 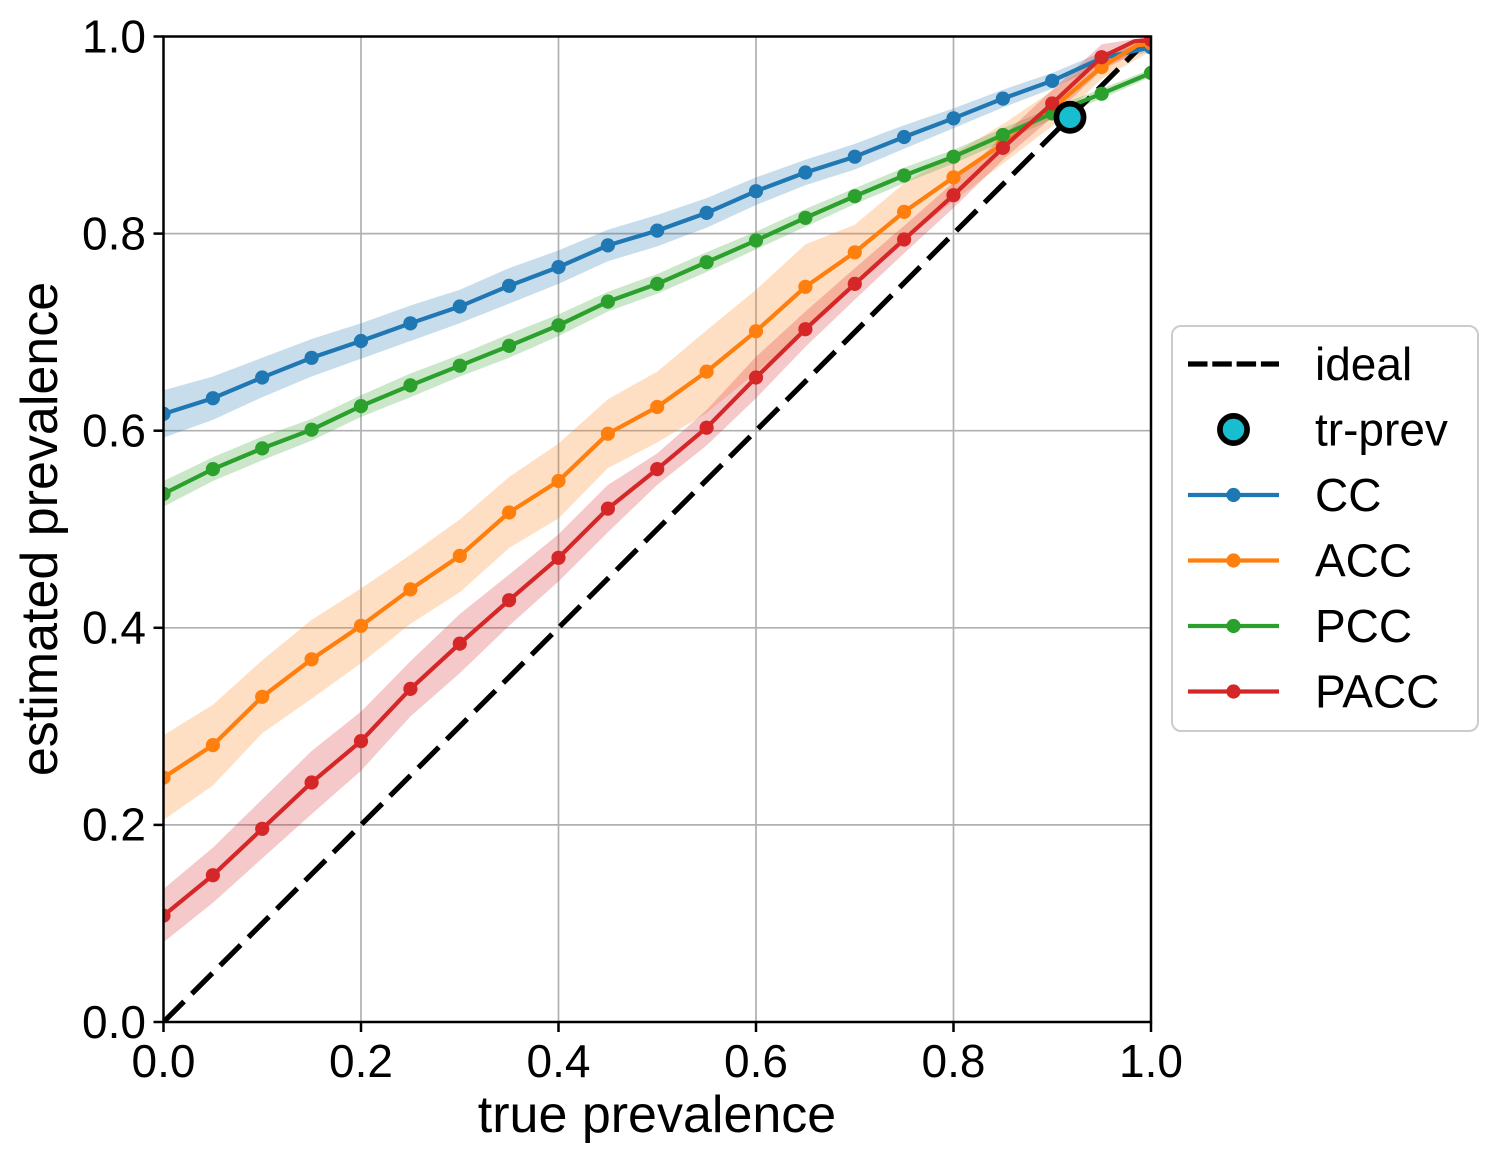 What do you see at coordinates (1348, 495) in the screenshot?
I see `svg-text: CC` at bounding box center [1348, 495].